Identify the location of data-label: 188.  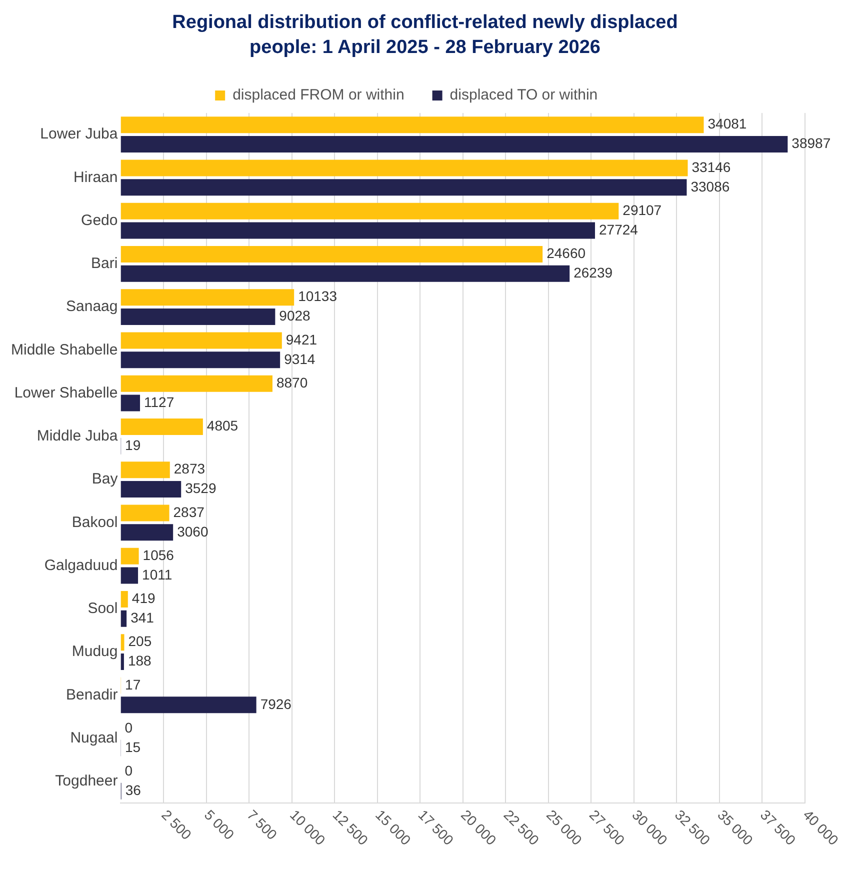
(140, 660).